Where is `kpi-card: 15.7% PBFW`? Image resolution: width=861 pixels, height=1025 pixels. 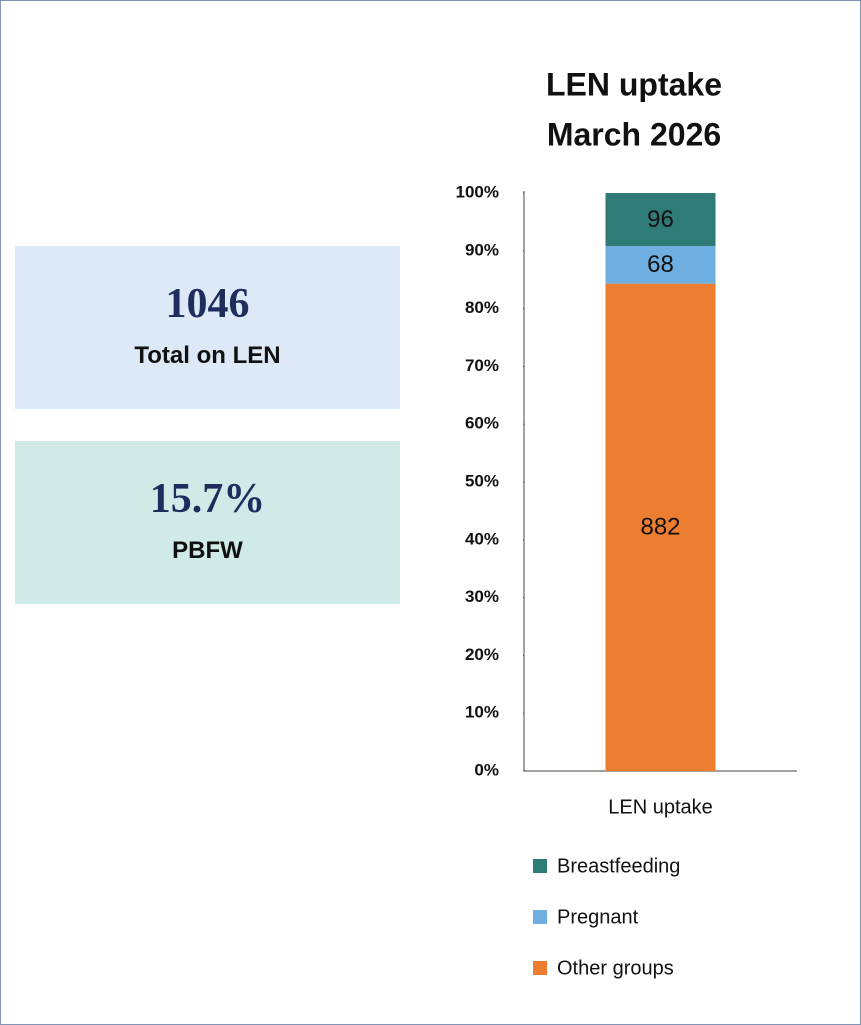 kpi-card: 15.7% PBFW is located at coordinates (207, 522).